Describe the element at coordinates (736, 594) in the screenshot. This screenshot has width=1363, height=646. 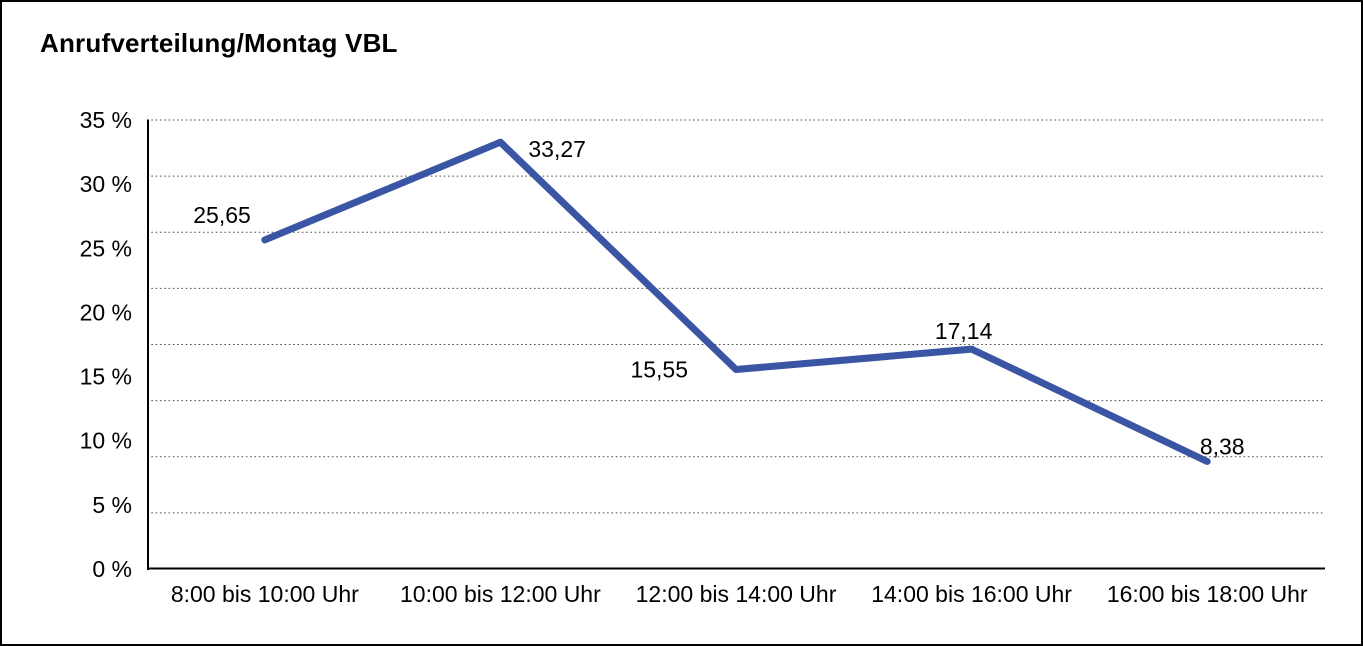
I see `x-category-label: 12:00 bis 14:00 Uhr` at that location.